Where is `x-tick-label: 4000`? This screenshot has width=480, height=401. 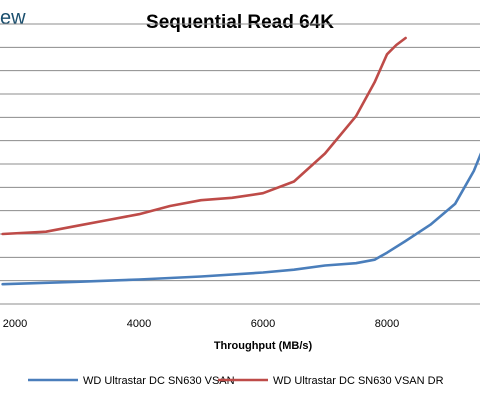
x-tick-label: 4000 is located at coordinates (139, 324).